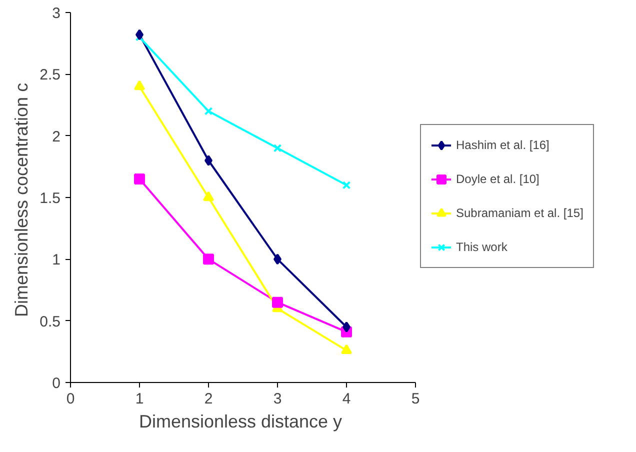 The height and width of the screenshot is (452, 636). Describe the element at coordinates (208, 399) in the screenshot. I see `x-tick-label: 2` at that location.